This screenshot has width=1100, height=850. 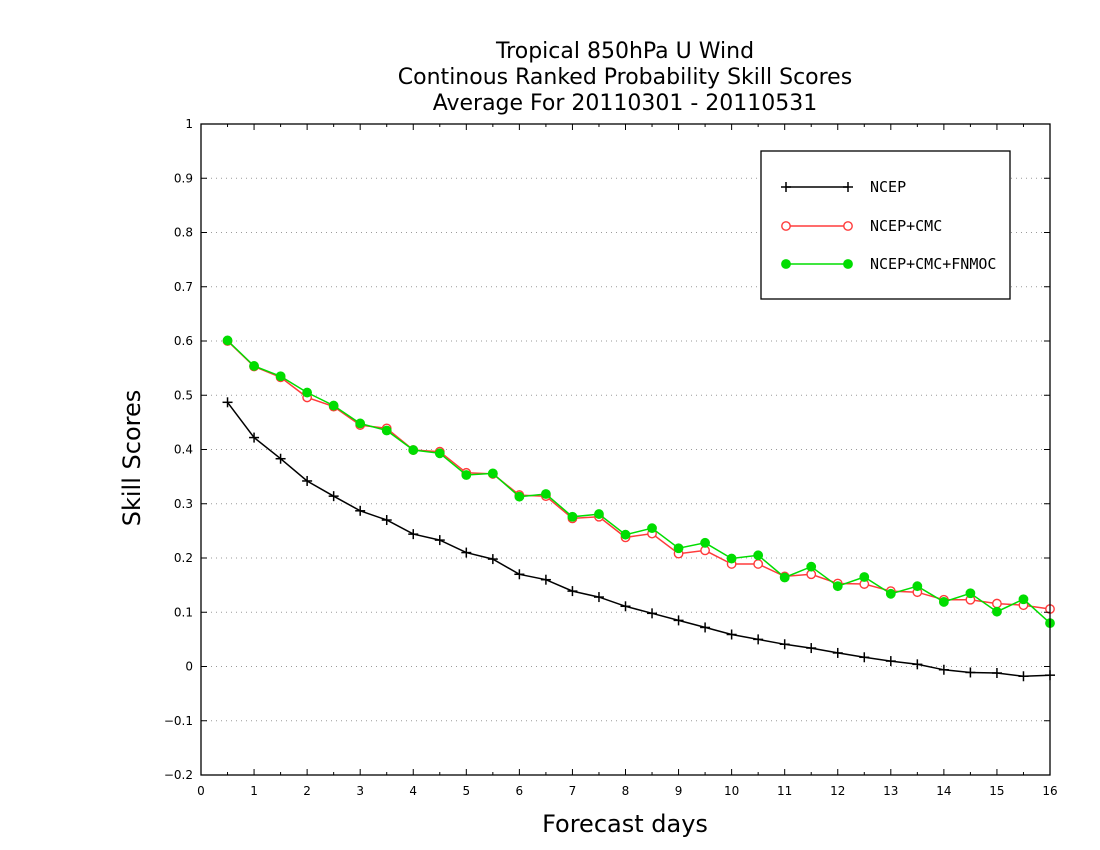 I want to click on x-tick-label: 16, so click(x=1049, y=791).